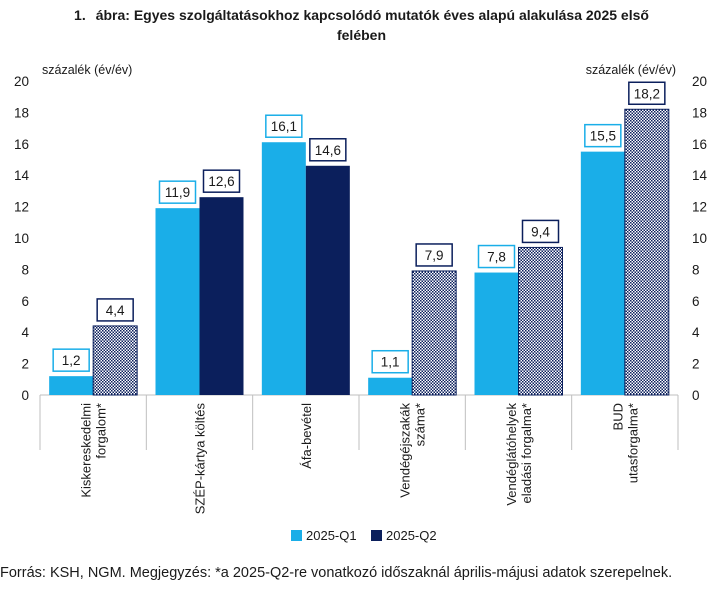 The image size is (723, 603). Describe the element at coordinates (21, 81) in the screenshot. I see `y-tick-left: 20` at that location.